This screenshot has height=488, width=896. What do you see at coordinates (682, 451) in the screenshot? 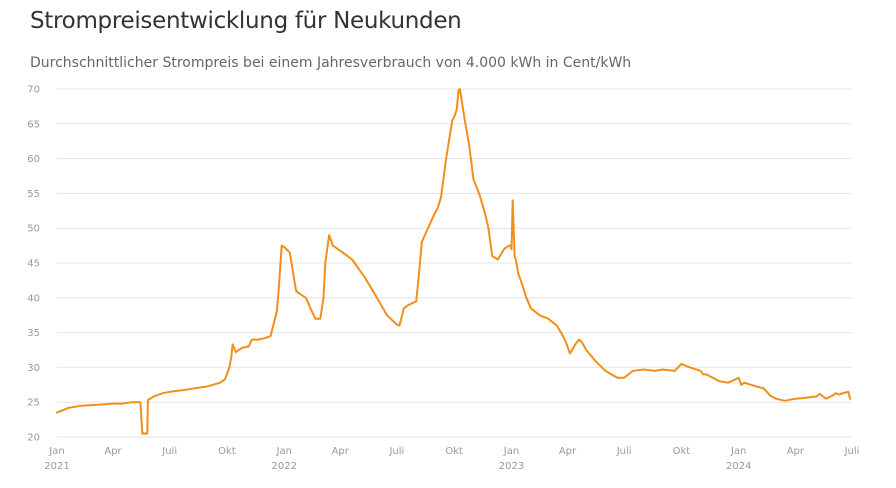
I see `x-tick-label-11: Okt` at bounding box center [682, 451].